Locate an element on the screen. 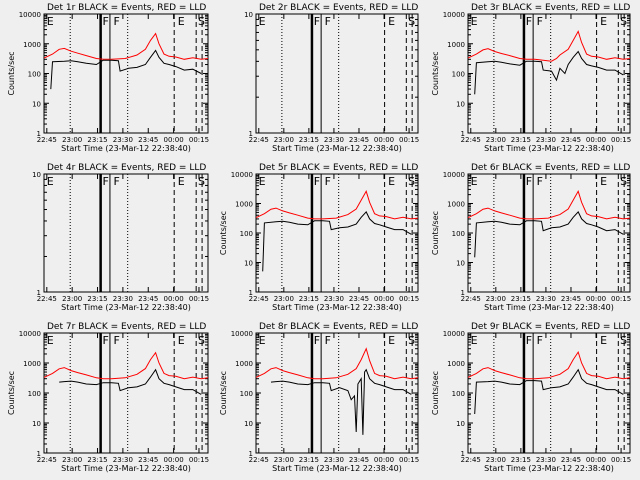 The height and width of the screenshot is (480, 640). panel-title: Det 5r BLACK = Events, RED = LLD is located at coordinates (338, 168).